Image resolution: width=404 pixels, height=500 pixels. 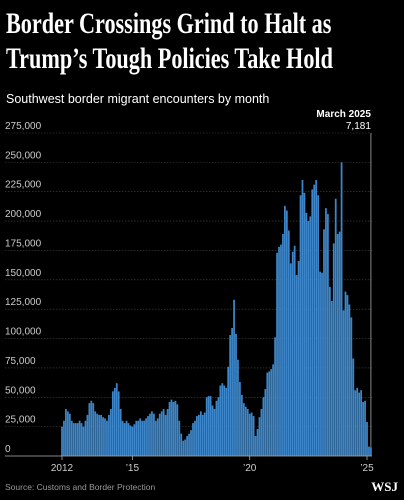 I want to click on y-tick-label: 25,000, so click(x=20, y=420).